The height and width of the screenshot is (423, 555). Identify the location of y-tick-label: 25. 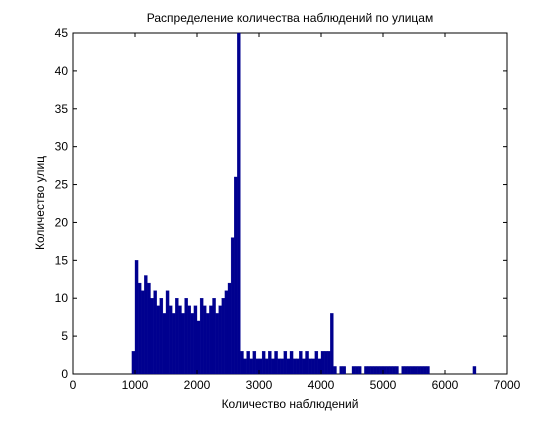
(62, 185).